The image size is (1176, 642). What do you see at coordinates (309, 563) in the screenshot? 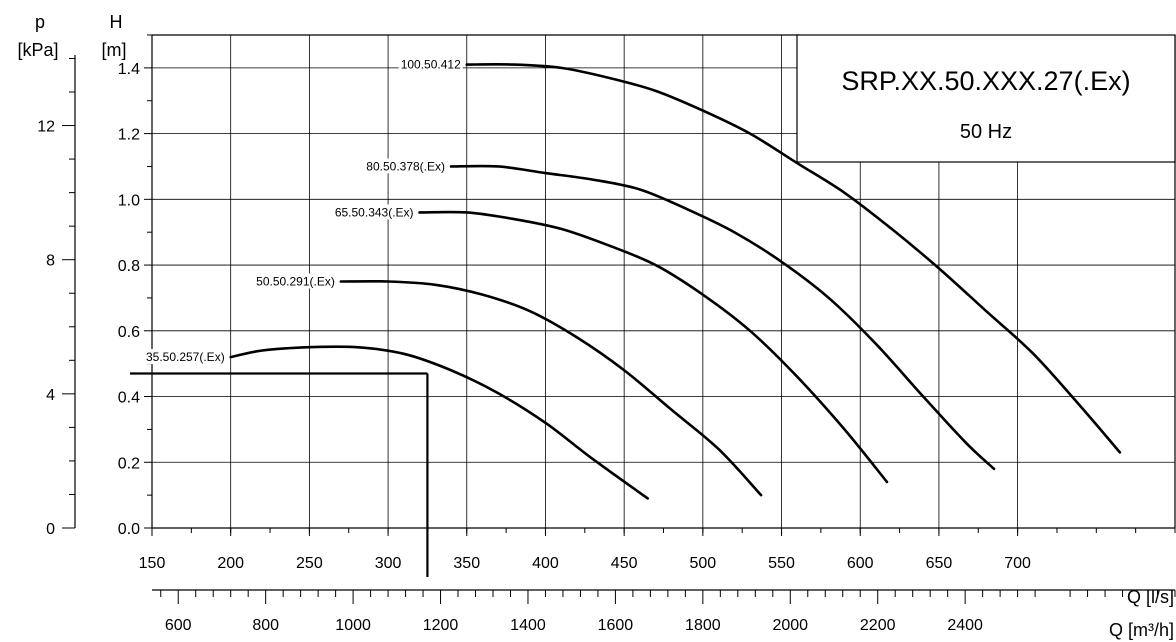
I see `x-tick-label: 250` at bounding box center [309, 563].